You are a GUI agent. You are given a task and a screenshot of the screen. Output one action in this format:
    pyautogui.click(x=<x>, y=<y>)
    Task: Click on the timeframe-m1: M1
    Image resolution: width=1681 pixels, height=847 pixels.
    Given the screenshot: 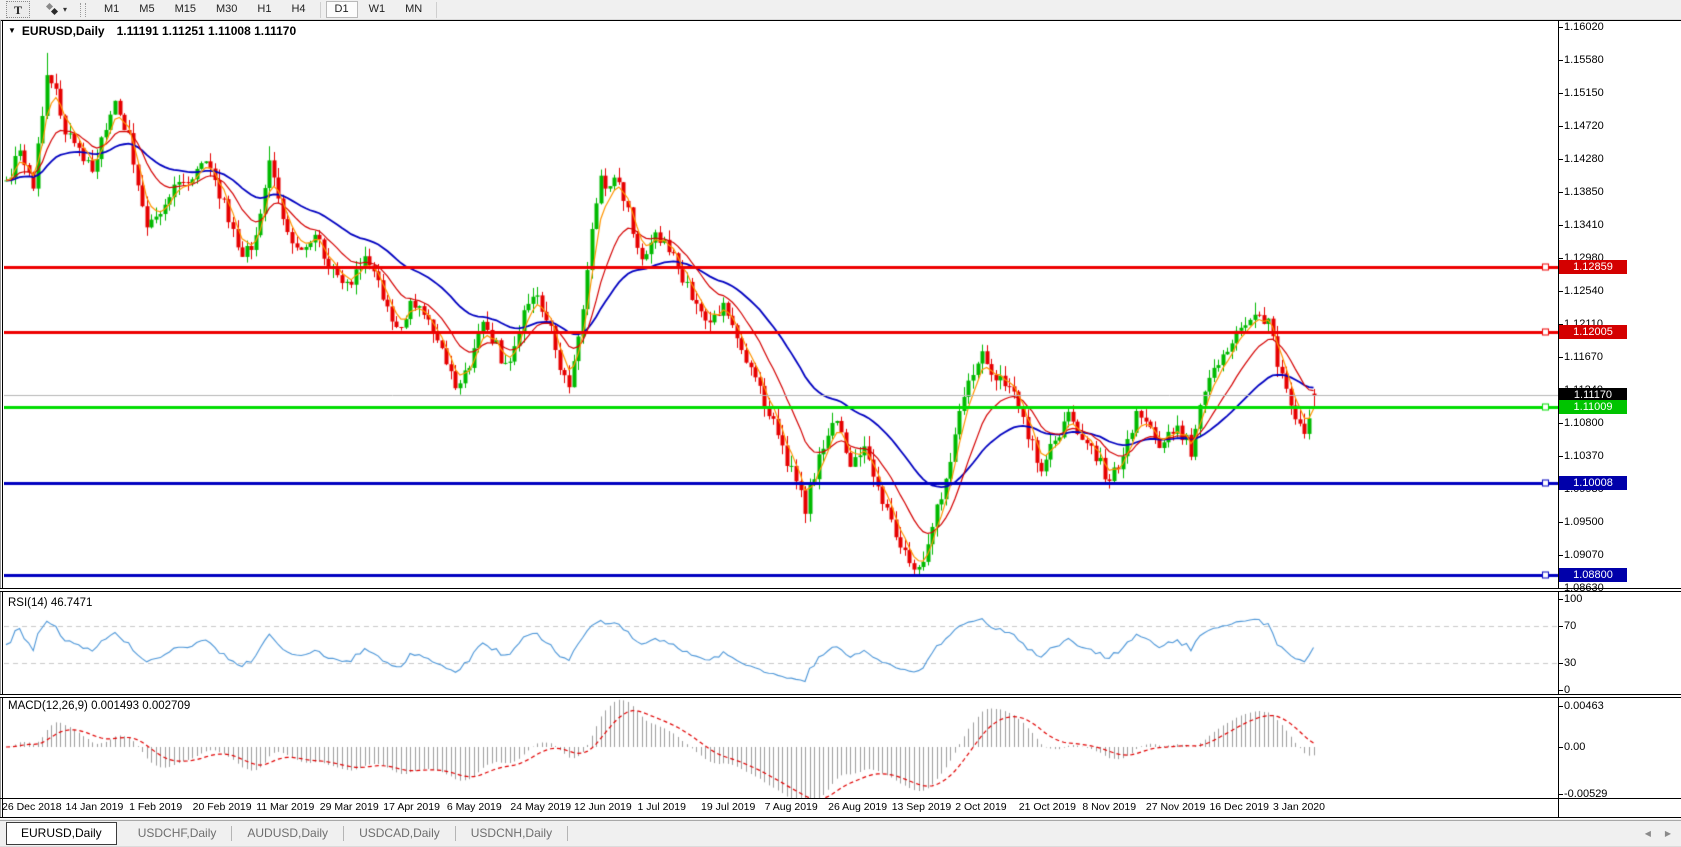 What is the action you would take?
    pyautogui.click(x=111, y=9)
    